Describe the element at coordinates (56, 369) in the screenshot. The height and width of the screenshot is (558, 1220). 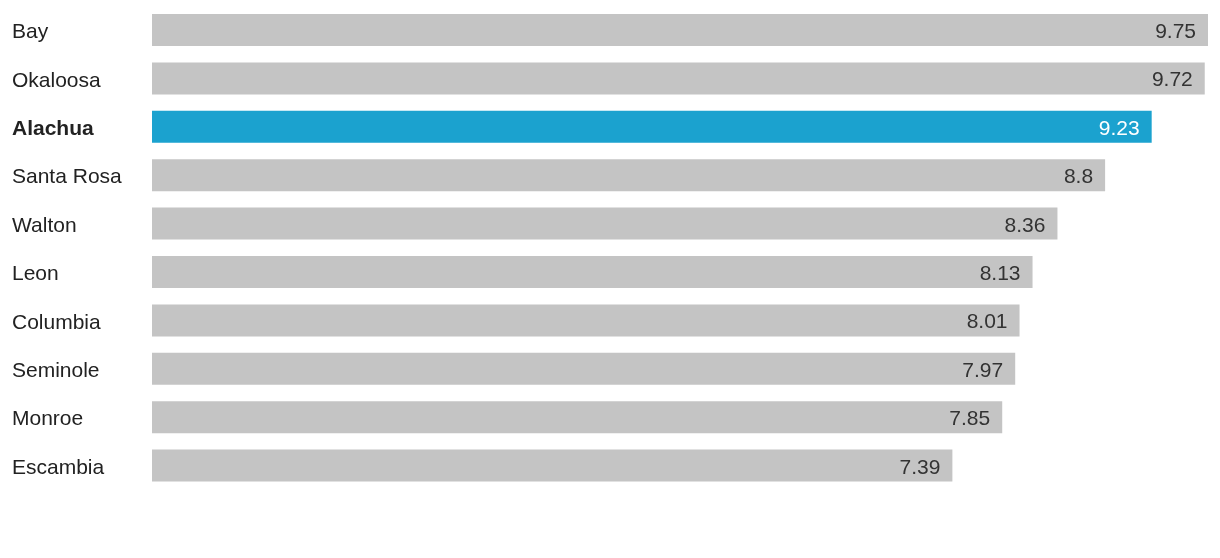
I see `y-tick-label: Seminole` at that location.